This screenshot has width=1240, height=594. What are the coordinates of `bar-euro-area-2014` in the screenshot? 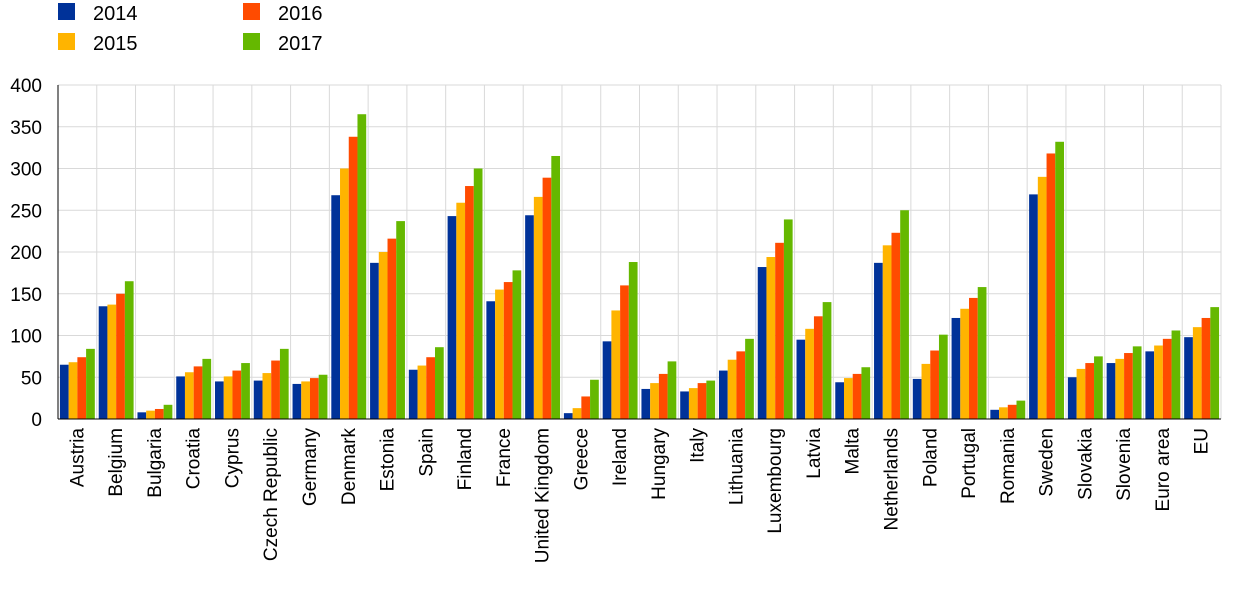 It's located at (1150, 385).